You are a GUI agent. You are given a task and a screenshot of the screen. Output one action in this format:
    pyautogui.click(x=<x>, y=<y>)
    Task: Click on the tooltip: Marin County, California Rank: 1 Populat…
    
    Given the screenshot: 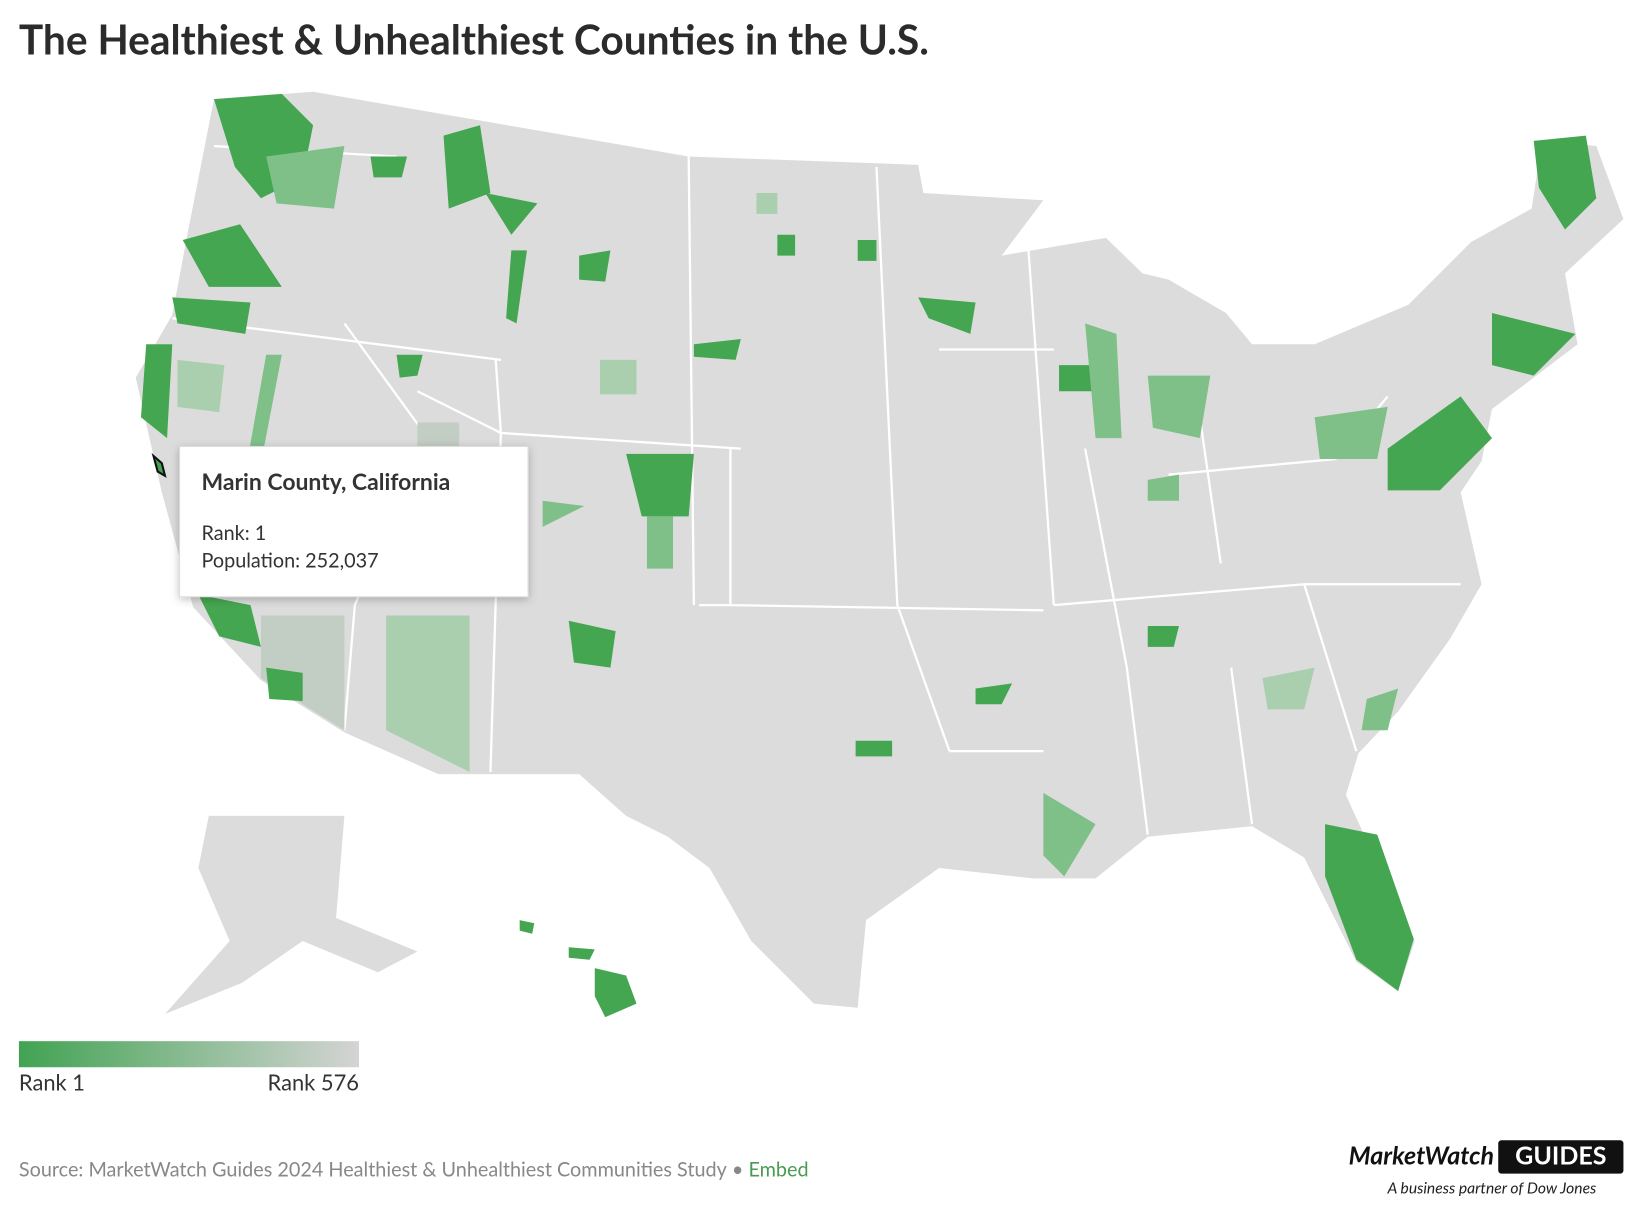 What is the action you would take?
    pyautogui.click(x=354, y=521)
    